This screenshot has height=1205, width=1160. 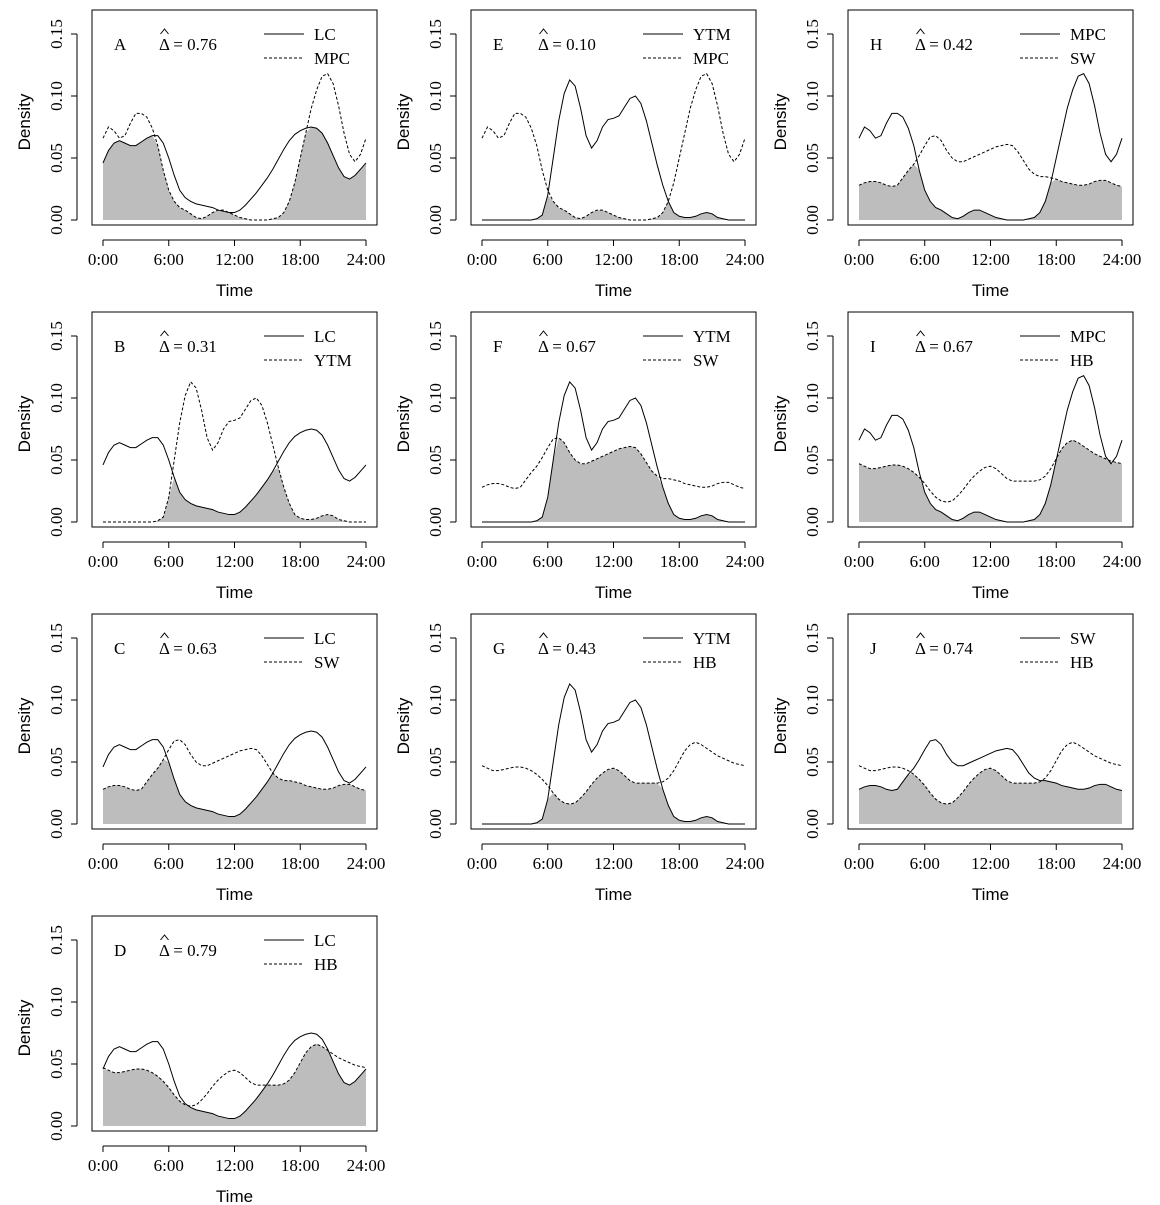 What do you see at coordinates (120, 950) in the screenshot?
I see `panel-letter: D` at bounding box center [120, 950].